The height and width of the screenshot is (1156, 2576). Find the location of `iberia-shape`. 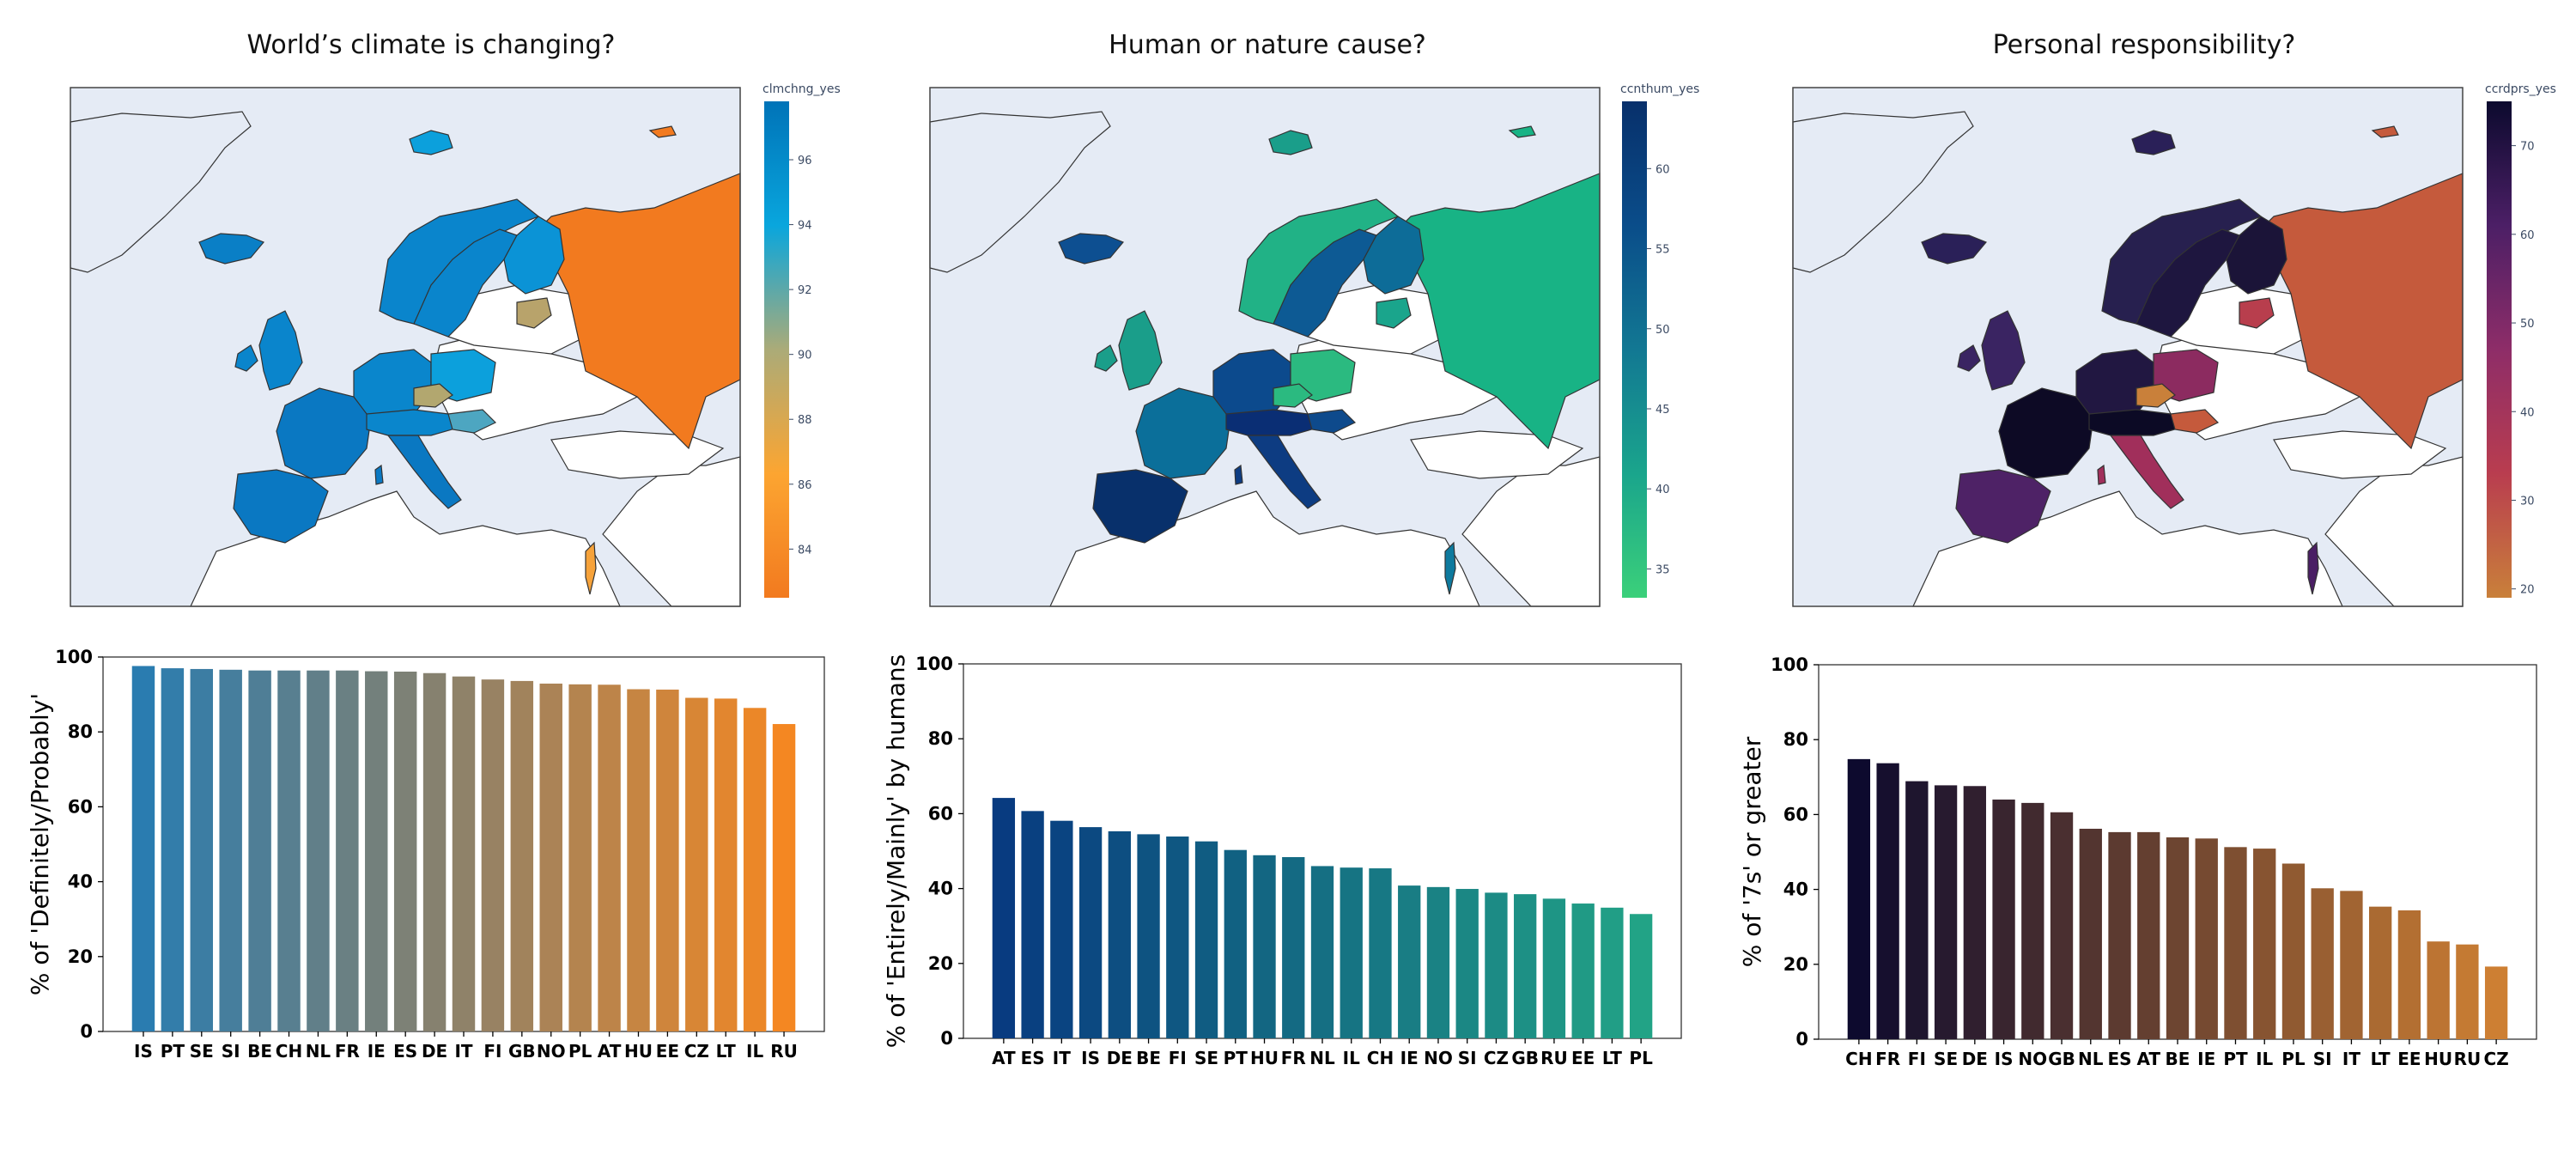

iberia-shape is located at coordinates (281, 506).